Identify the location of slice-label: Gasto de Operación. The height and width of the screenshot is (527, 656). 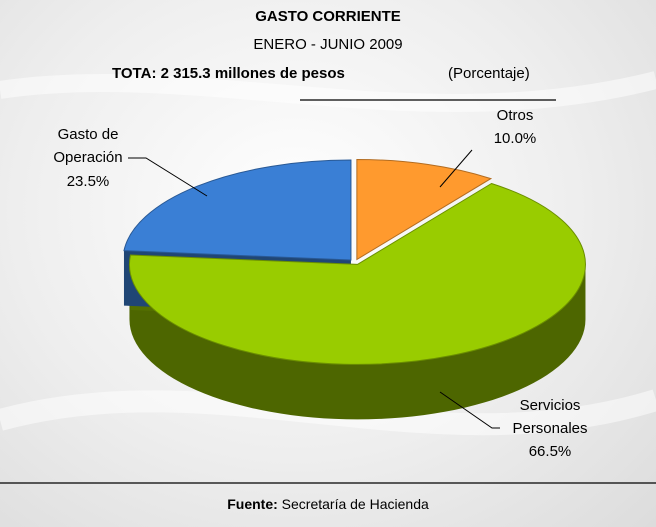
(88, 146).